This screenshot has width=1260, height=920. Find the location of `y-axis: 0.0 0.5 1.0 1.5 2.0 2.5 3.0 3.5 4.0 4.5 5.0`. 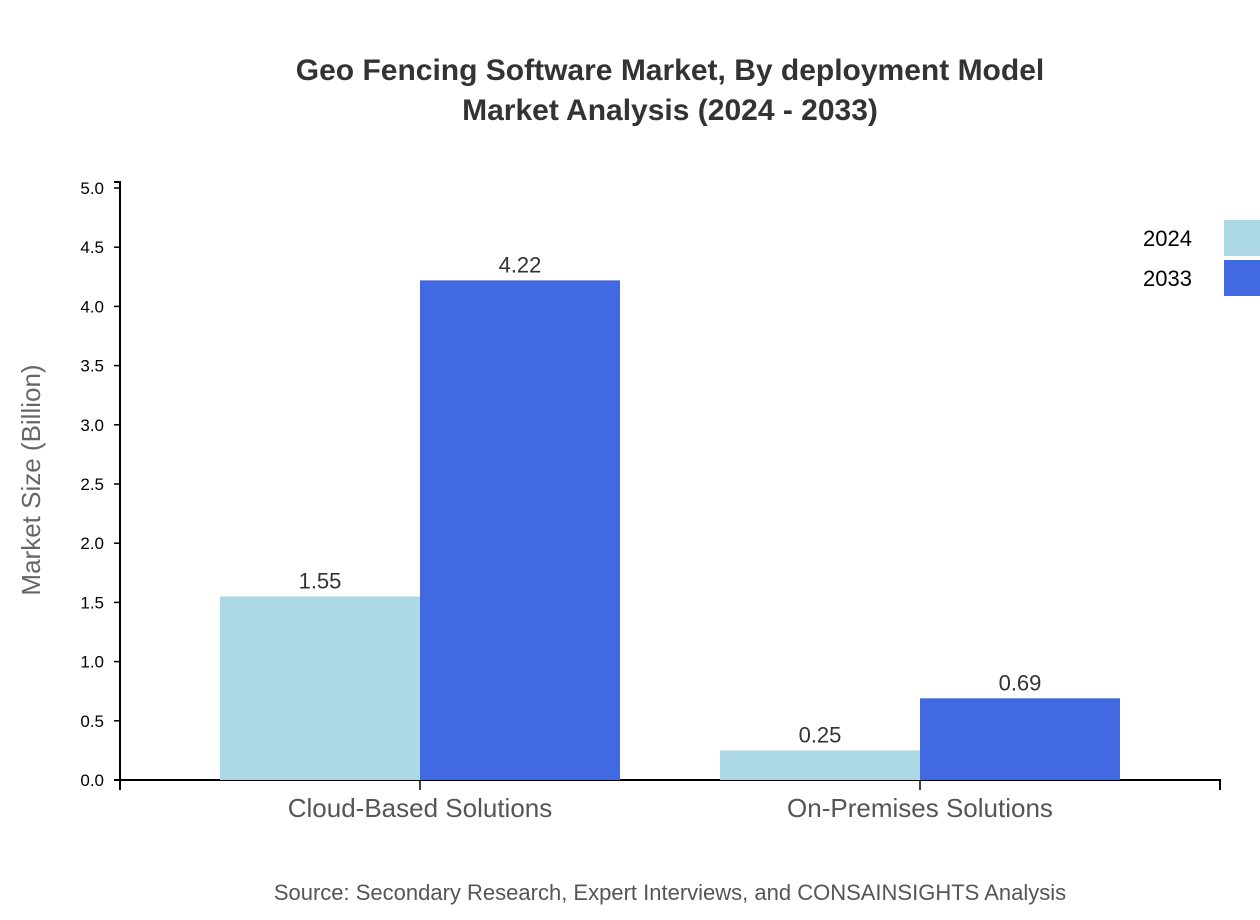

y-axis: 0.0 0.5 1.0 1.5 2.0 2.5 3.0 3.5 4.0 4.5 5.0 is located at coordinates (100, 484).